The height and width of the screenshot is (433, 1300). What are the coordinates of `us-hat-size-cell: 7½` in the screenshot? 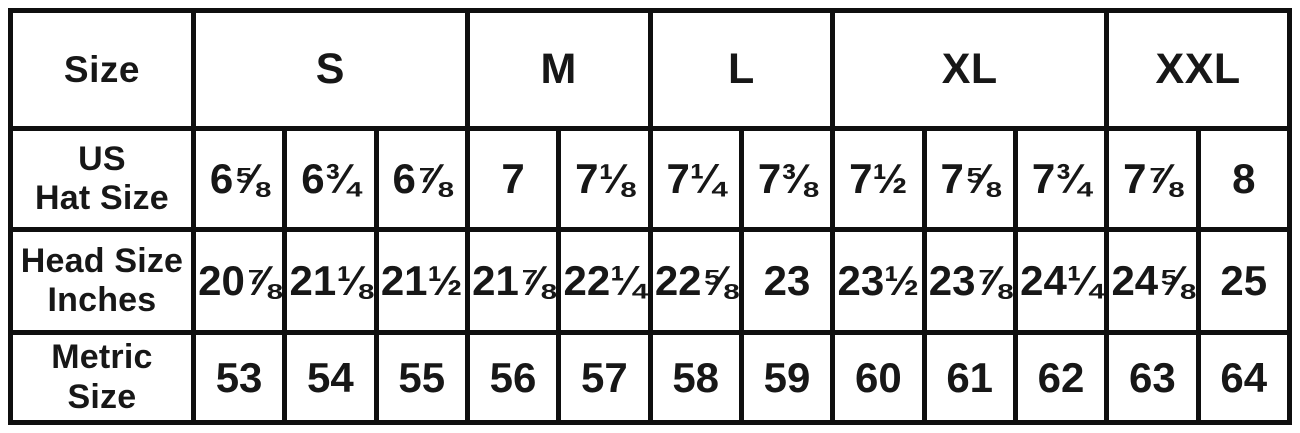 It's located at (878, 179).